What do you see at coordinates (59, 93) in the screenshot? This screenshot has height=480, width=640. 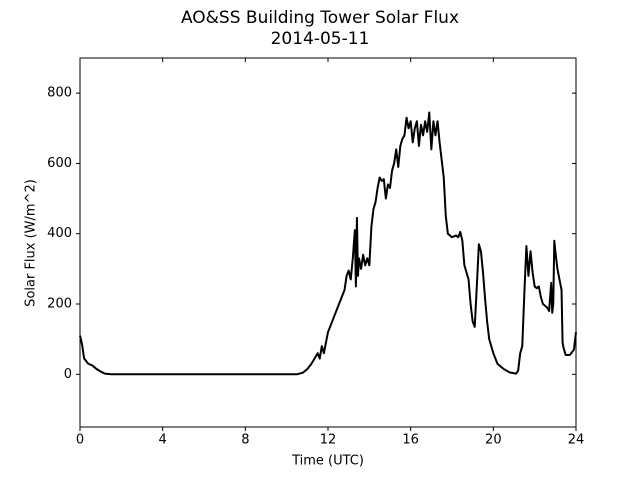 I see `y-tick-label: 800` at bounding box center [59, 93].